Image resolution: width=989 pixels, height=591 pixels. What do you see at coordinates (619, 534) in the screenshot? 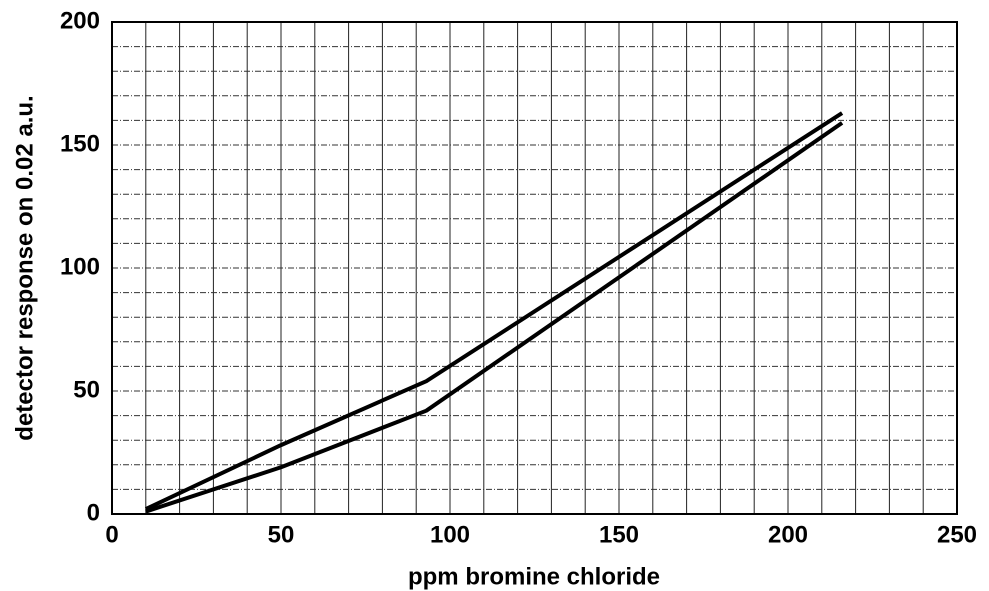
I see `x-tick-label: 150` at bounding box center [619, 534].